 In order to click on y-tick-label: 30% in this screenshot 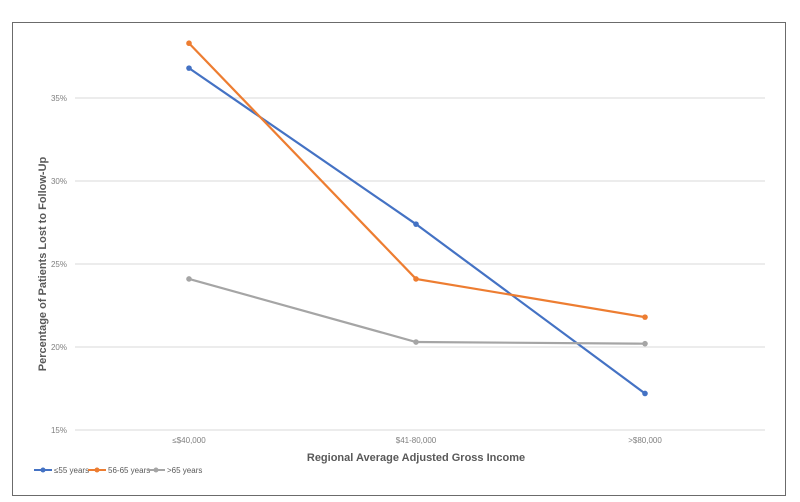, I will do `click(59, 181)`.